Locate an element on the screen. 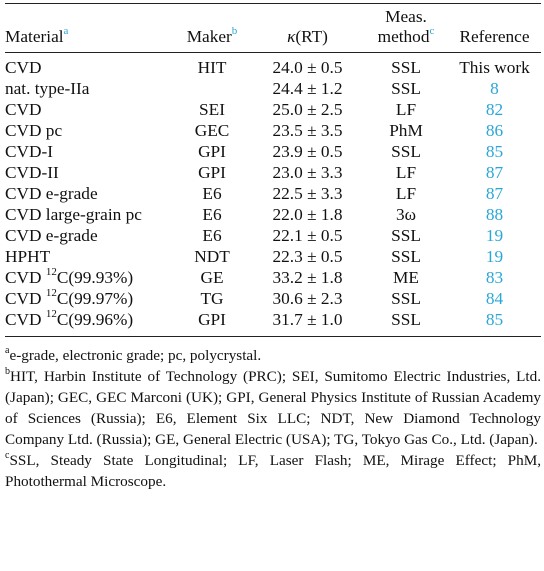  table-row: CVD-II GPI 23.0 ± 3.3 LF 87 is located at coordinates (273, 172).